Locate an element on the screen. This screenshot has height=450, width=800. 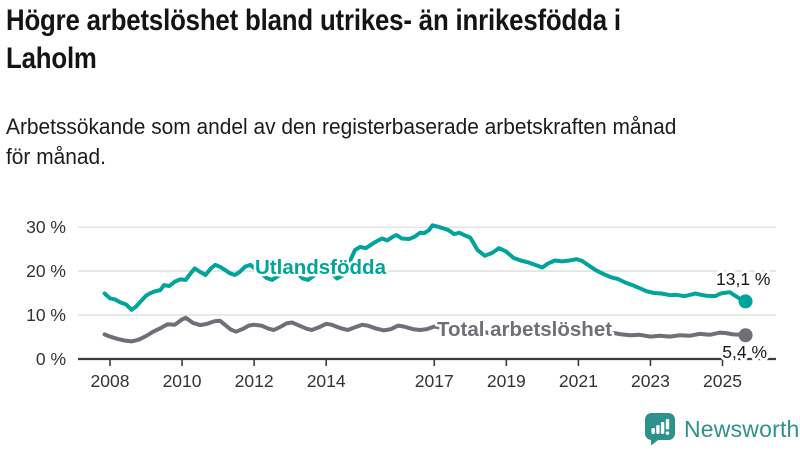
x-axis-tick-label: 2023 is located at coordinates (650, 381).